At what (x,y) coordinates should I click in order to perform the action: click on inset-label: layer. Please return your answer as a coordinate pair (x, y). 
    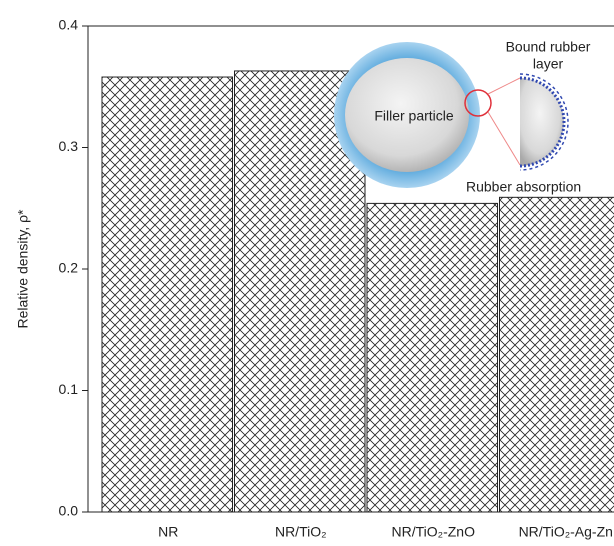
    Looking at the image, I should click on (548, 64).